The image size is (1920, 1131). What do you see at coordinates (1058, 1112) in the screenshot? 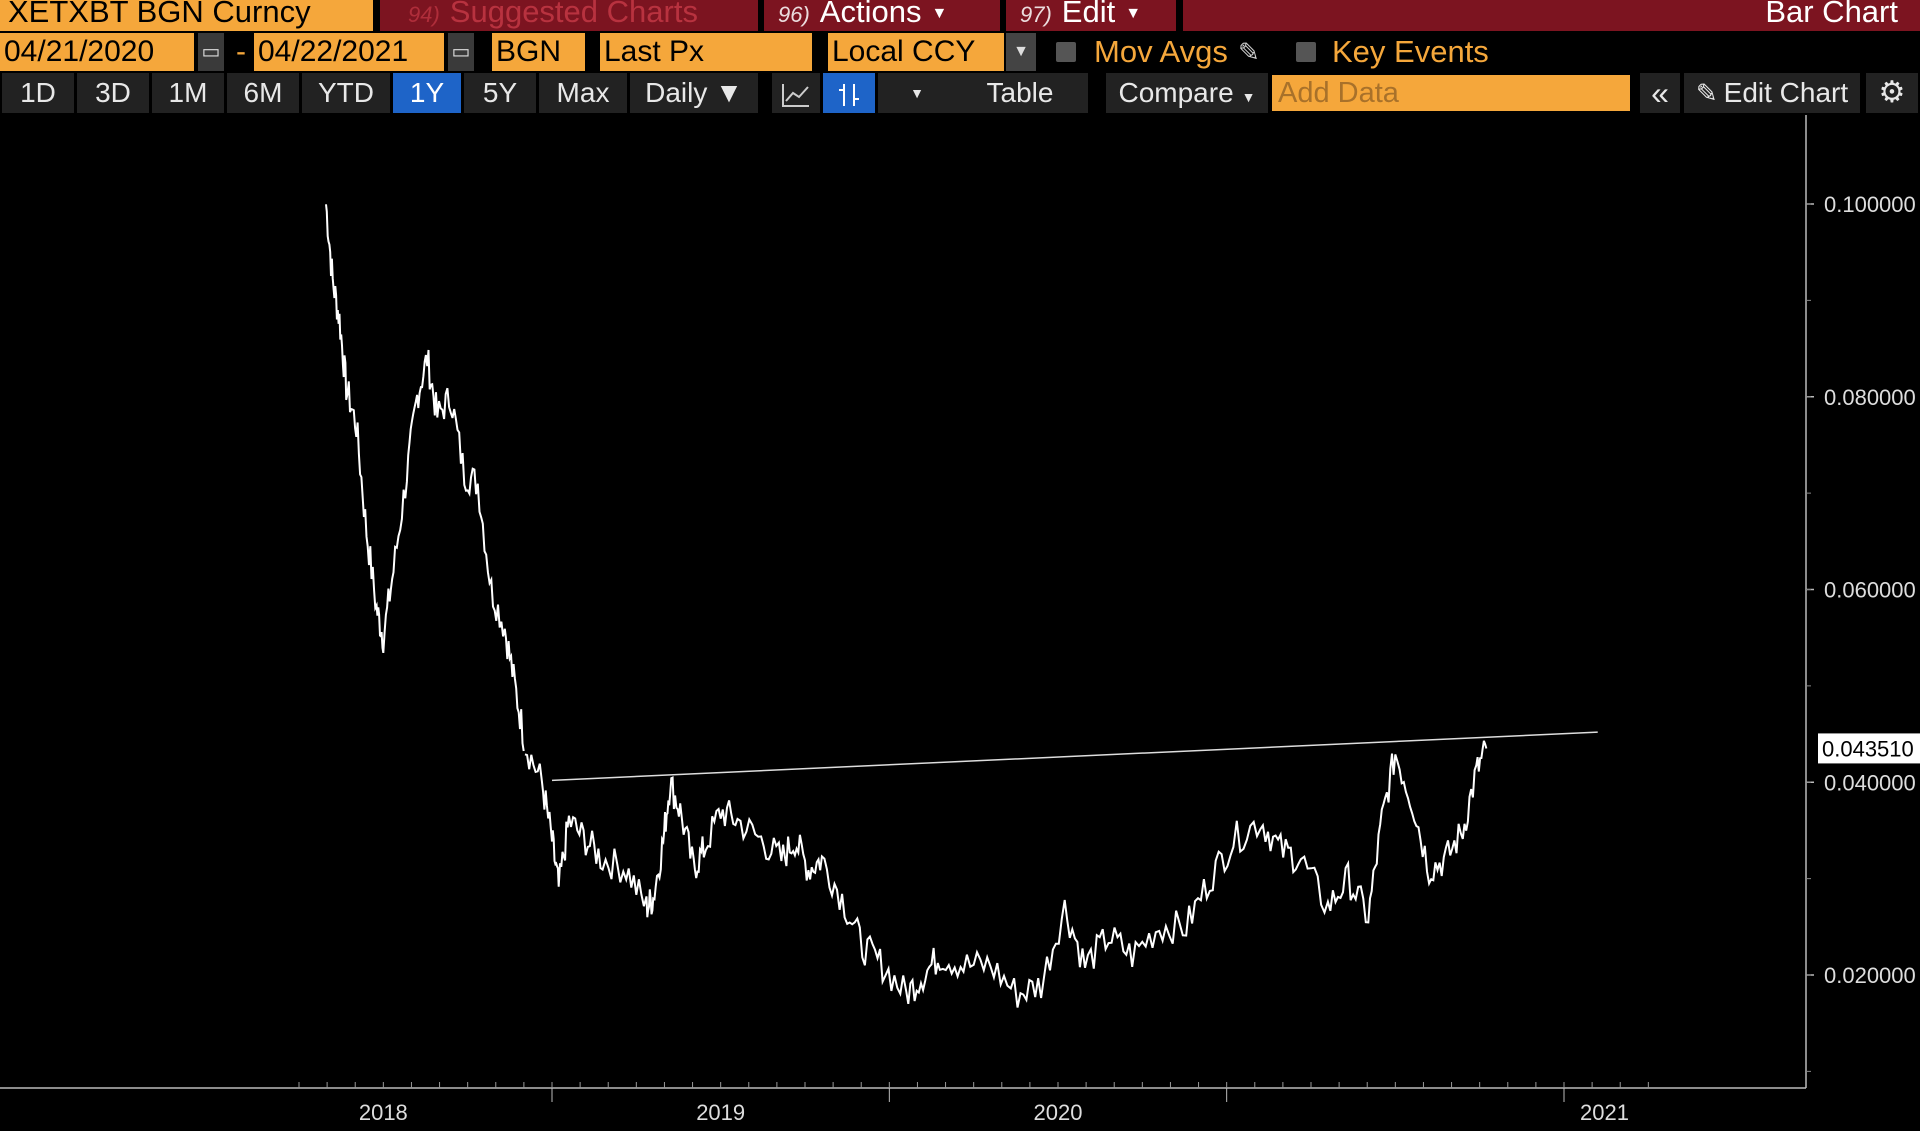
I see `x-tick-label: 2020` at bounding box center [1058, 1112].